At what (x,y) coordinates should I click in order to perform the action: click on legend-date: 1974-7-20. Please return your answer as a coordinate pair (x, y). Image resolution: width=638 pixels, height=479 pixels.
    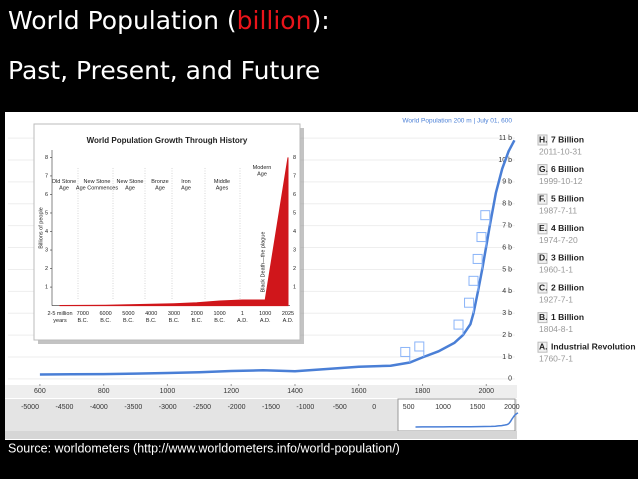
    Looking at the image, I should click on (558, 240).